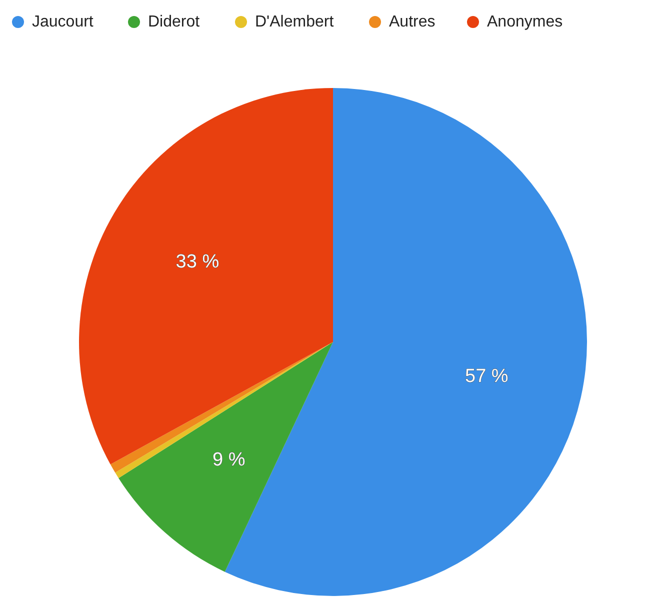 The width and height of the screenshot is (657, 597). Describe the element at coordinates (198, 261) in the screenshot. I see `data-label: 33 %` at that location.